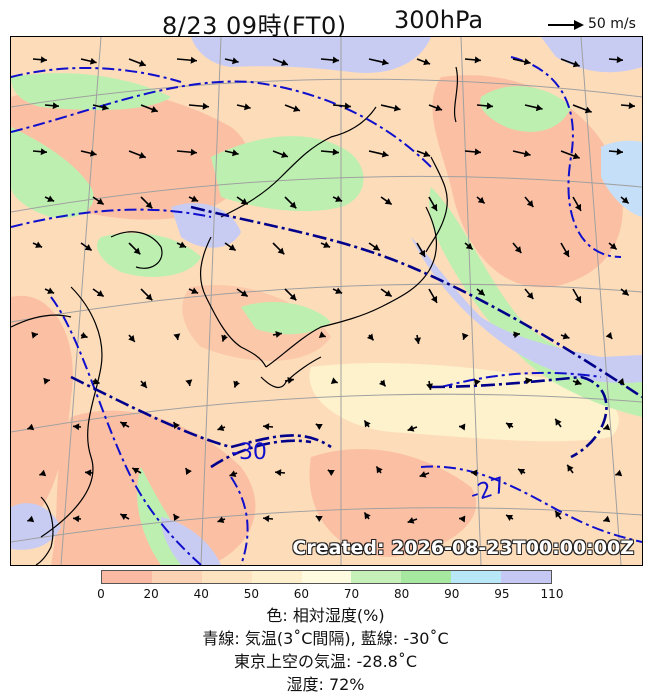 The image size is (651, 698). What do you see at coordinates (552, 594) in the screenshot?
I see `colorbar-tick-label: 110` at bounding box center [552, 594].